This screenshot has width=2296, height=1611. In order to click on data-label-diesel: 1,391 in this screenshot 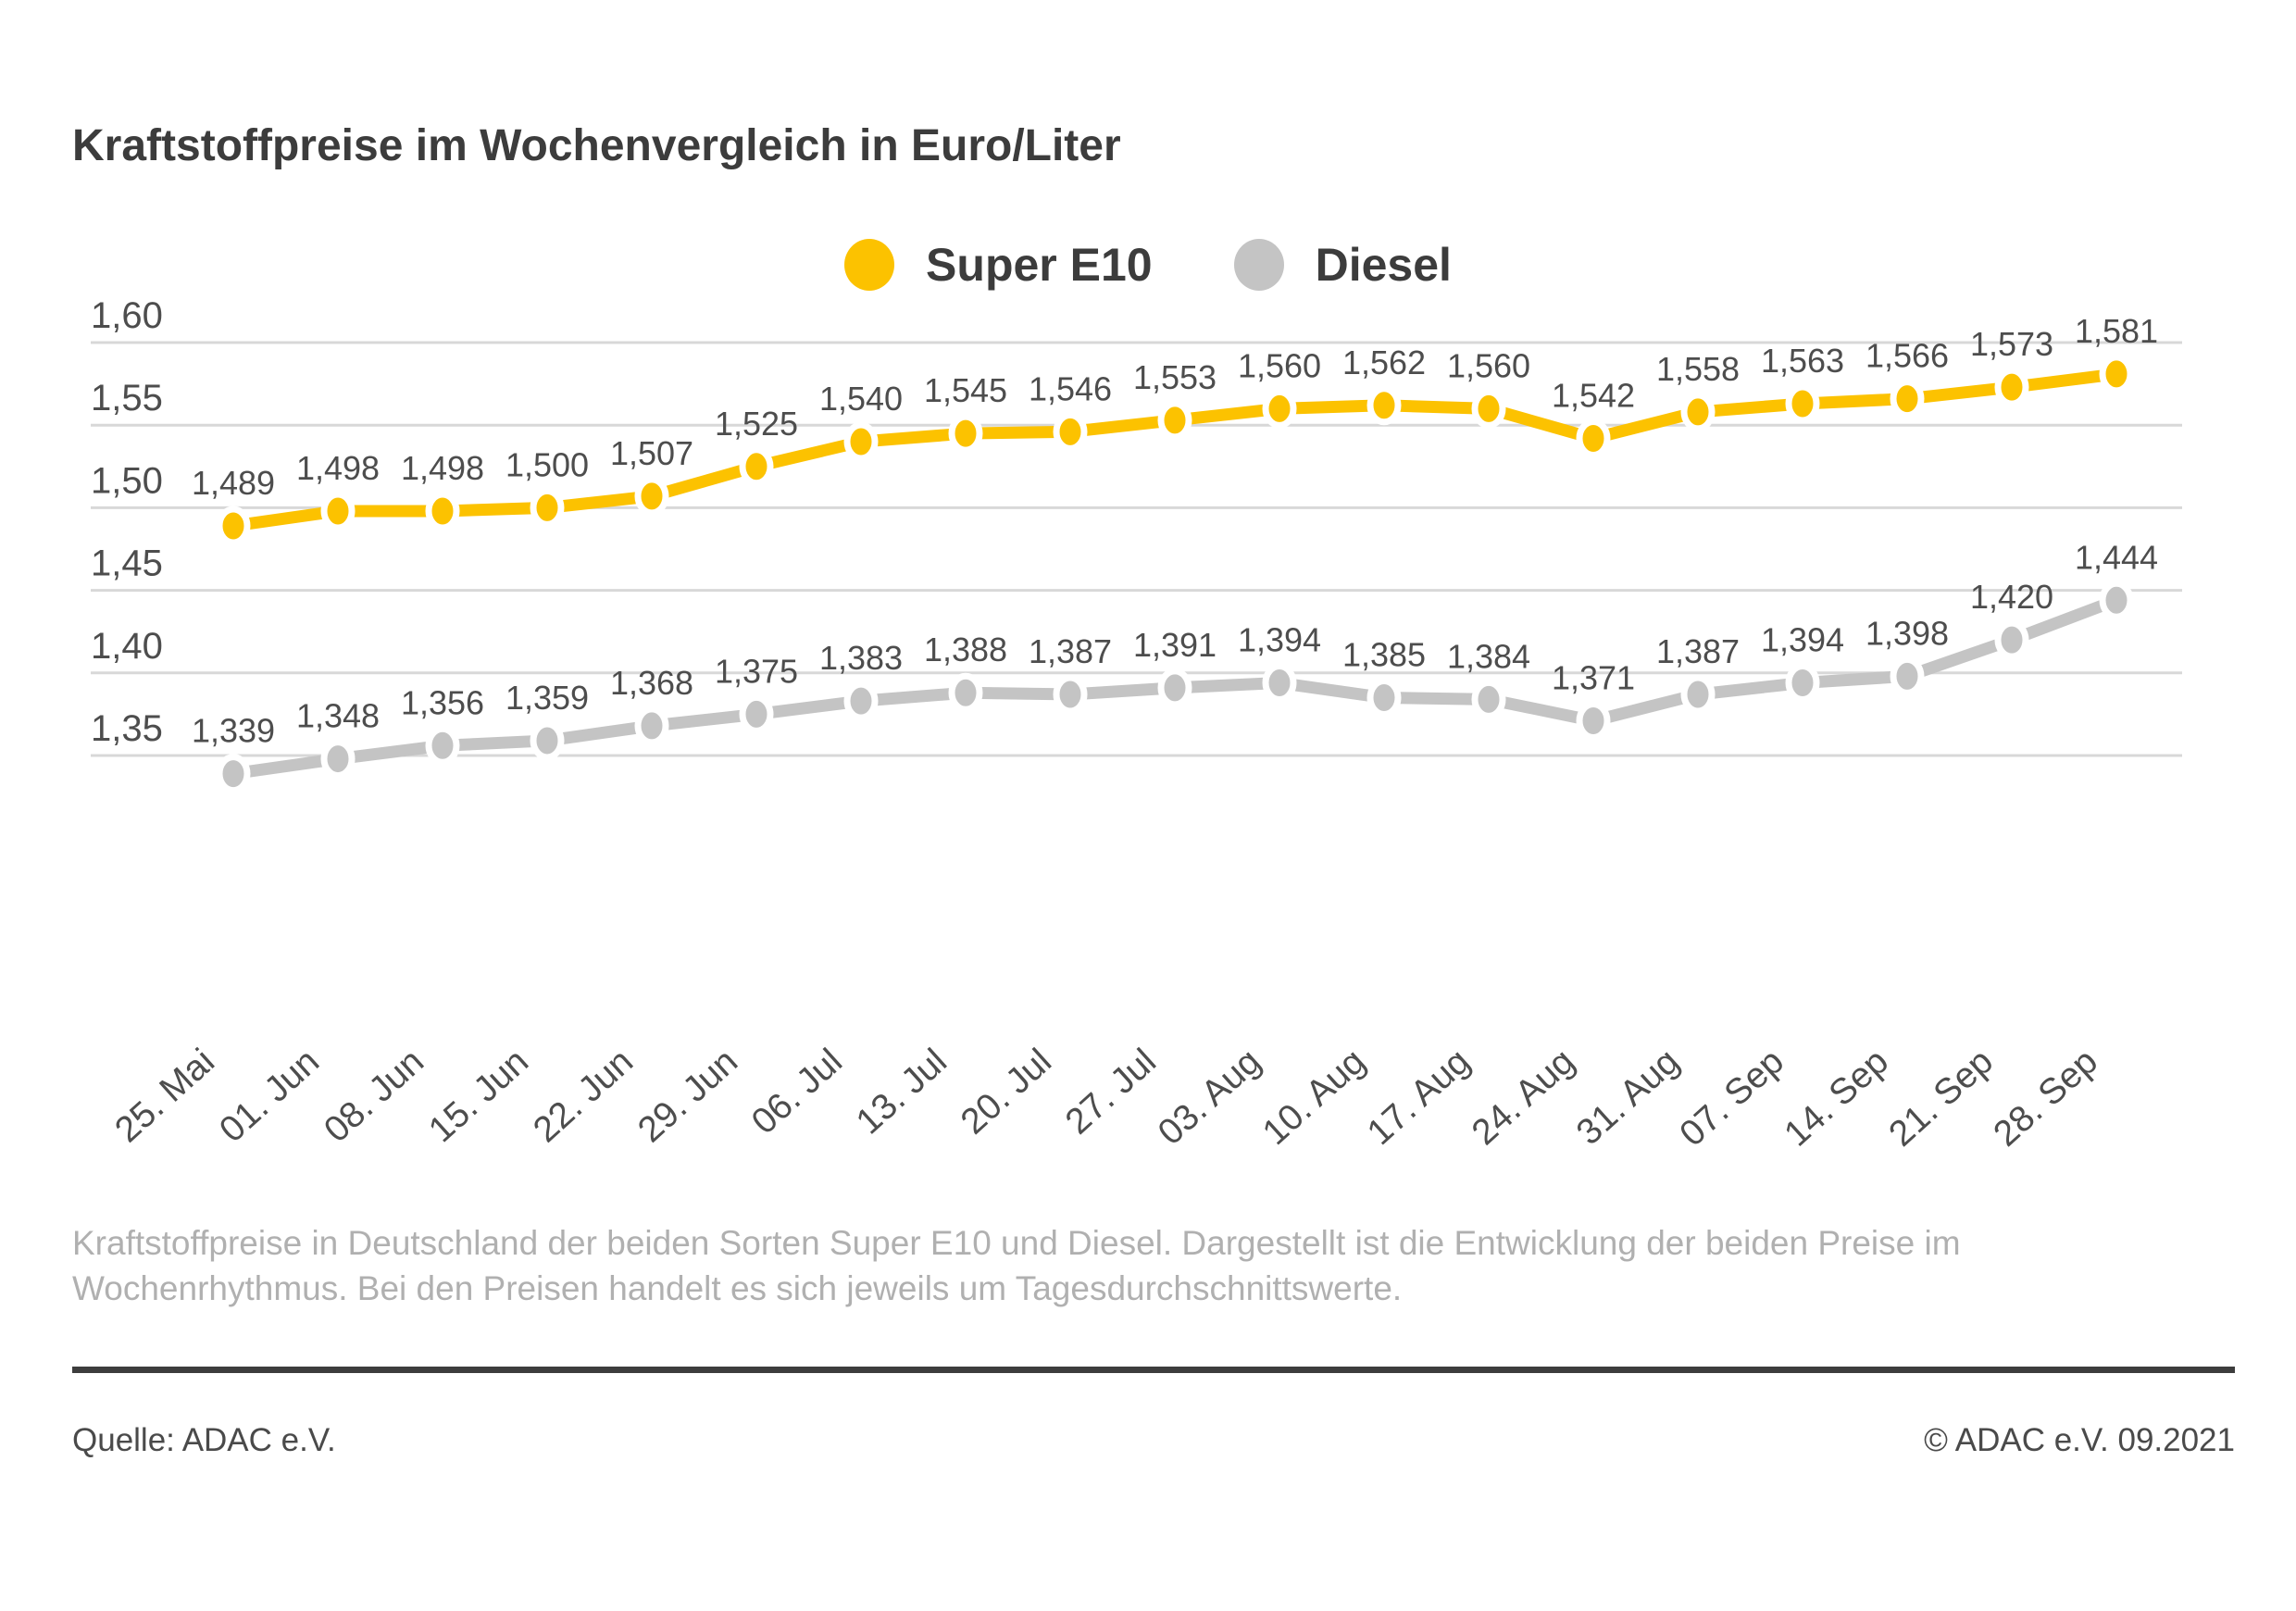, I will do `click(1175, 645)`.